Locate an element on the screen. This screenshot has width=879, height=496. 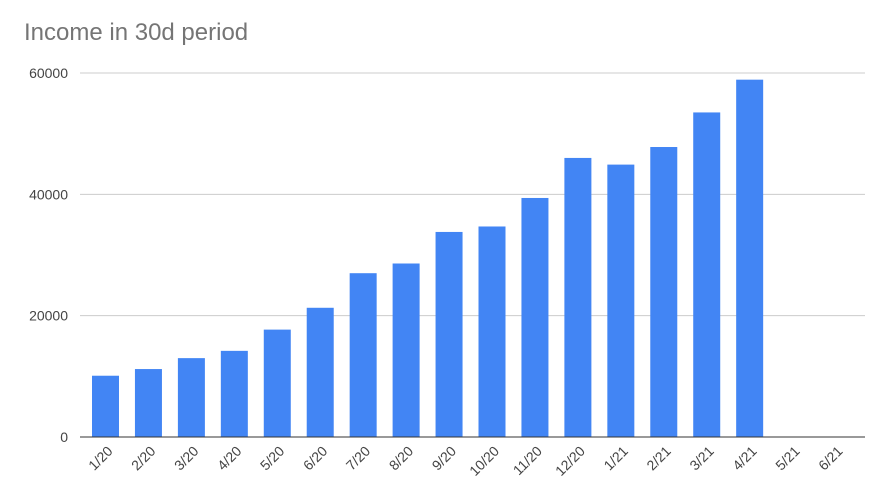
x-tick-label: 1/20 is located at coordinates (100, 458).